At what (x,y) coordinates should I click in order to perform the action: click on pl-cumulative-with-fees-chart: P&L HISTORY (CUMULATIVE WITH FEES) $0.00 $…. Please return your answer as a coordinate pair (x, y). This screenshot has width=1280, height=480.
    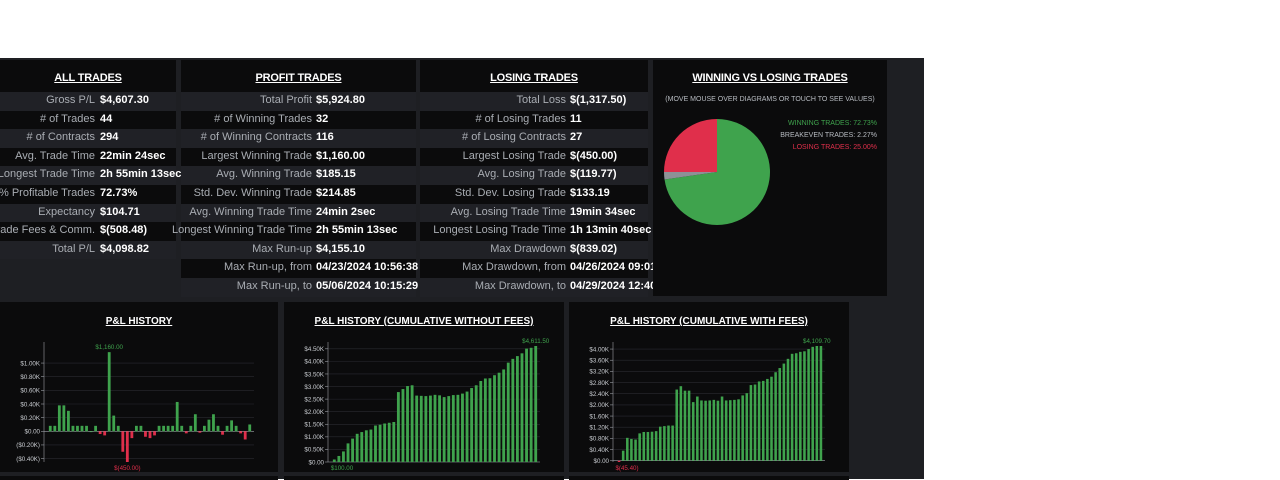
    Looking at the image, I should click on (709, 387).